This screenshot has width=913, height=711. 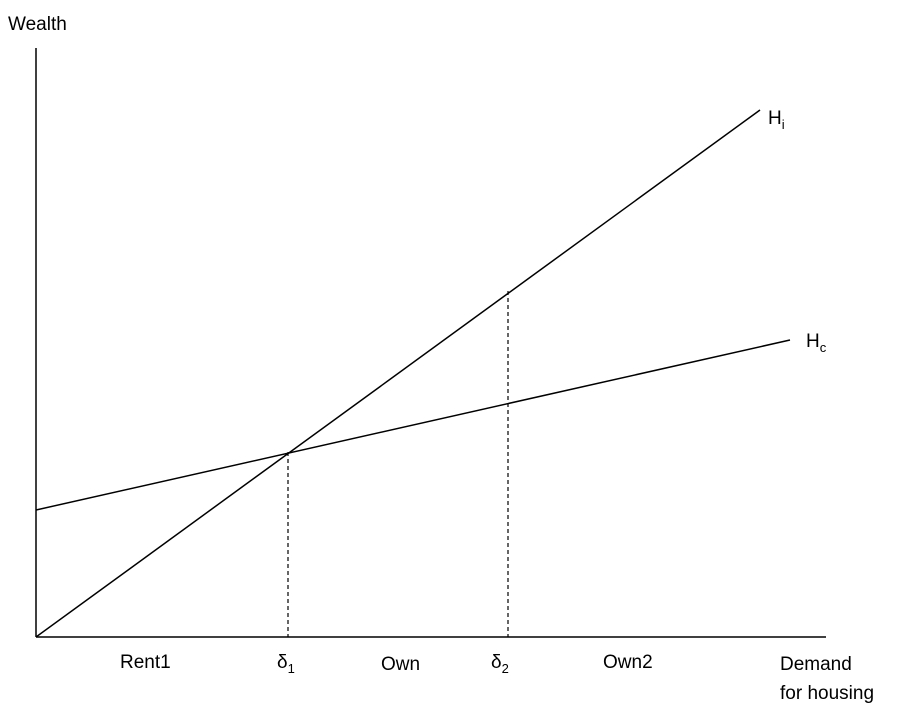 What do you see at coordinates (628, 662) in the screenshot?
I see `region-label-own2: Own2` at bounding box center [628, 662].